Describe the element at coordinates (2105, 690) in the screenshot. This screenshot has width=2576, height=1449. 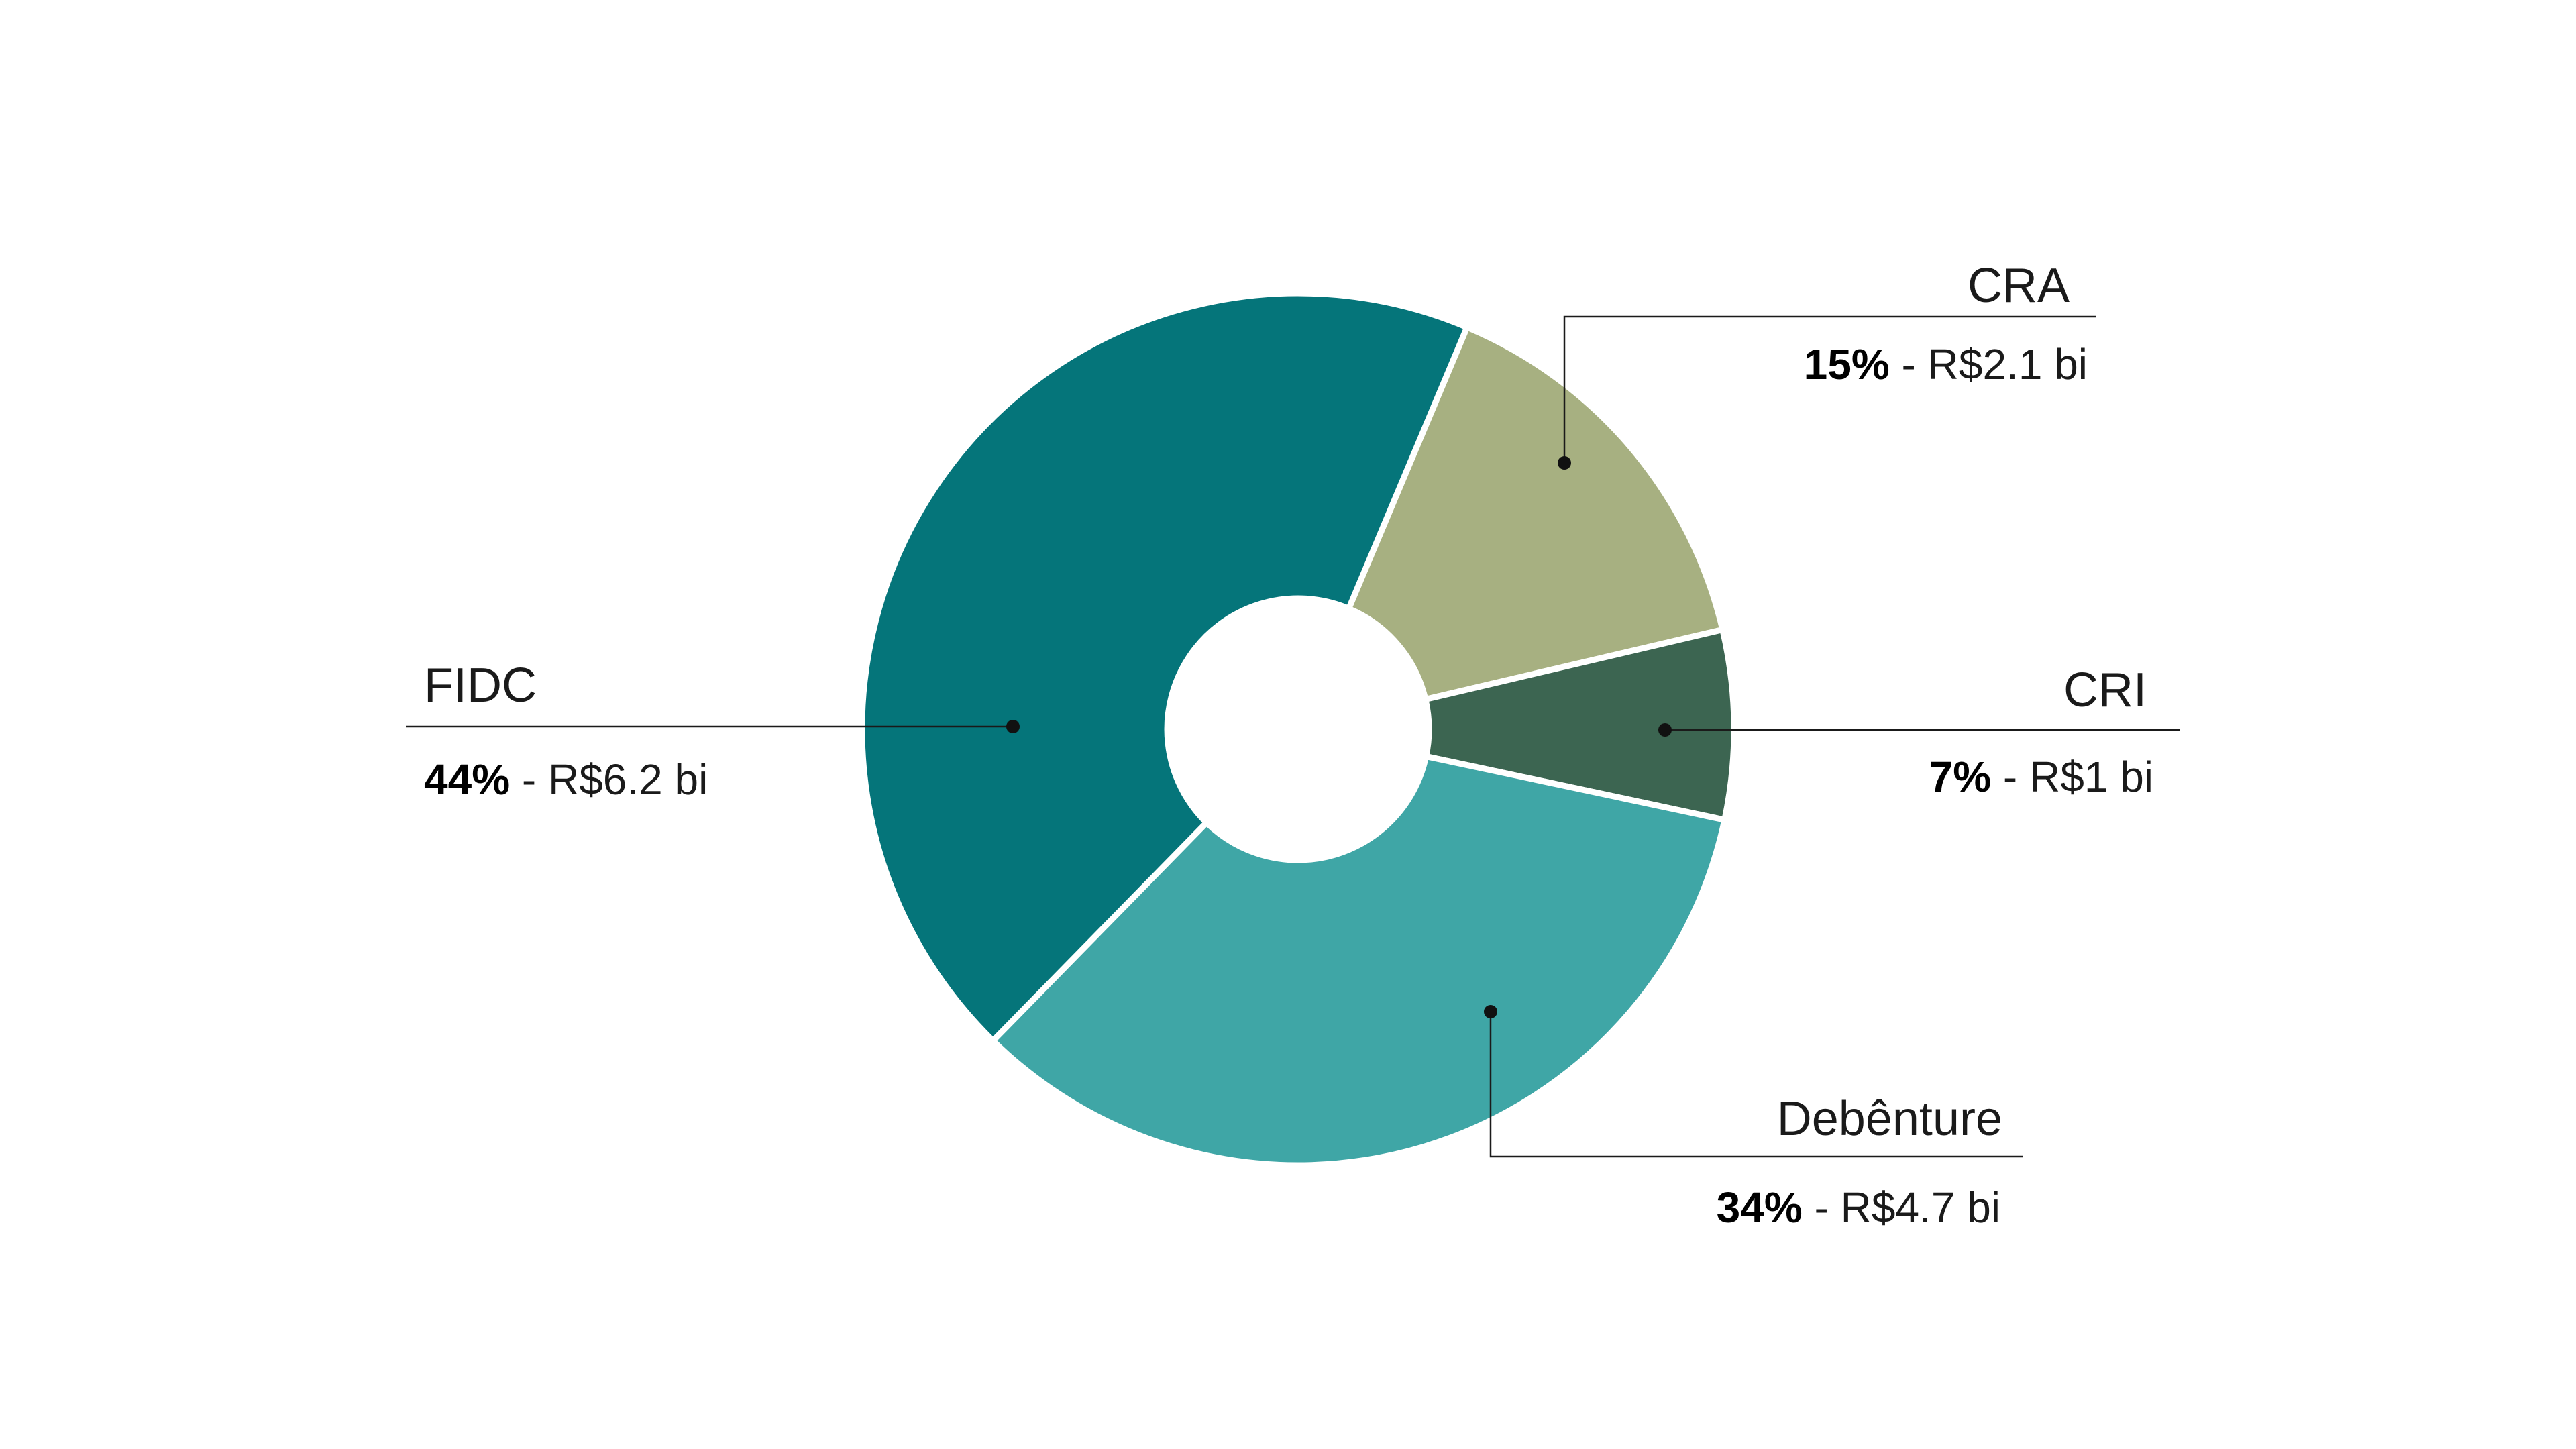
I see `slice-label-cri: CRI` at that location.